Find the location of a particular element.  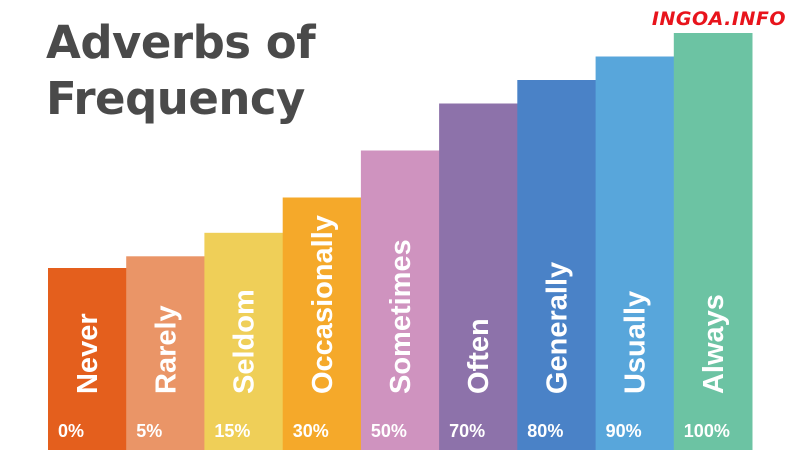

page-title-line-2: Frequency is located at coordinates (175, 98).